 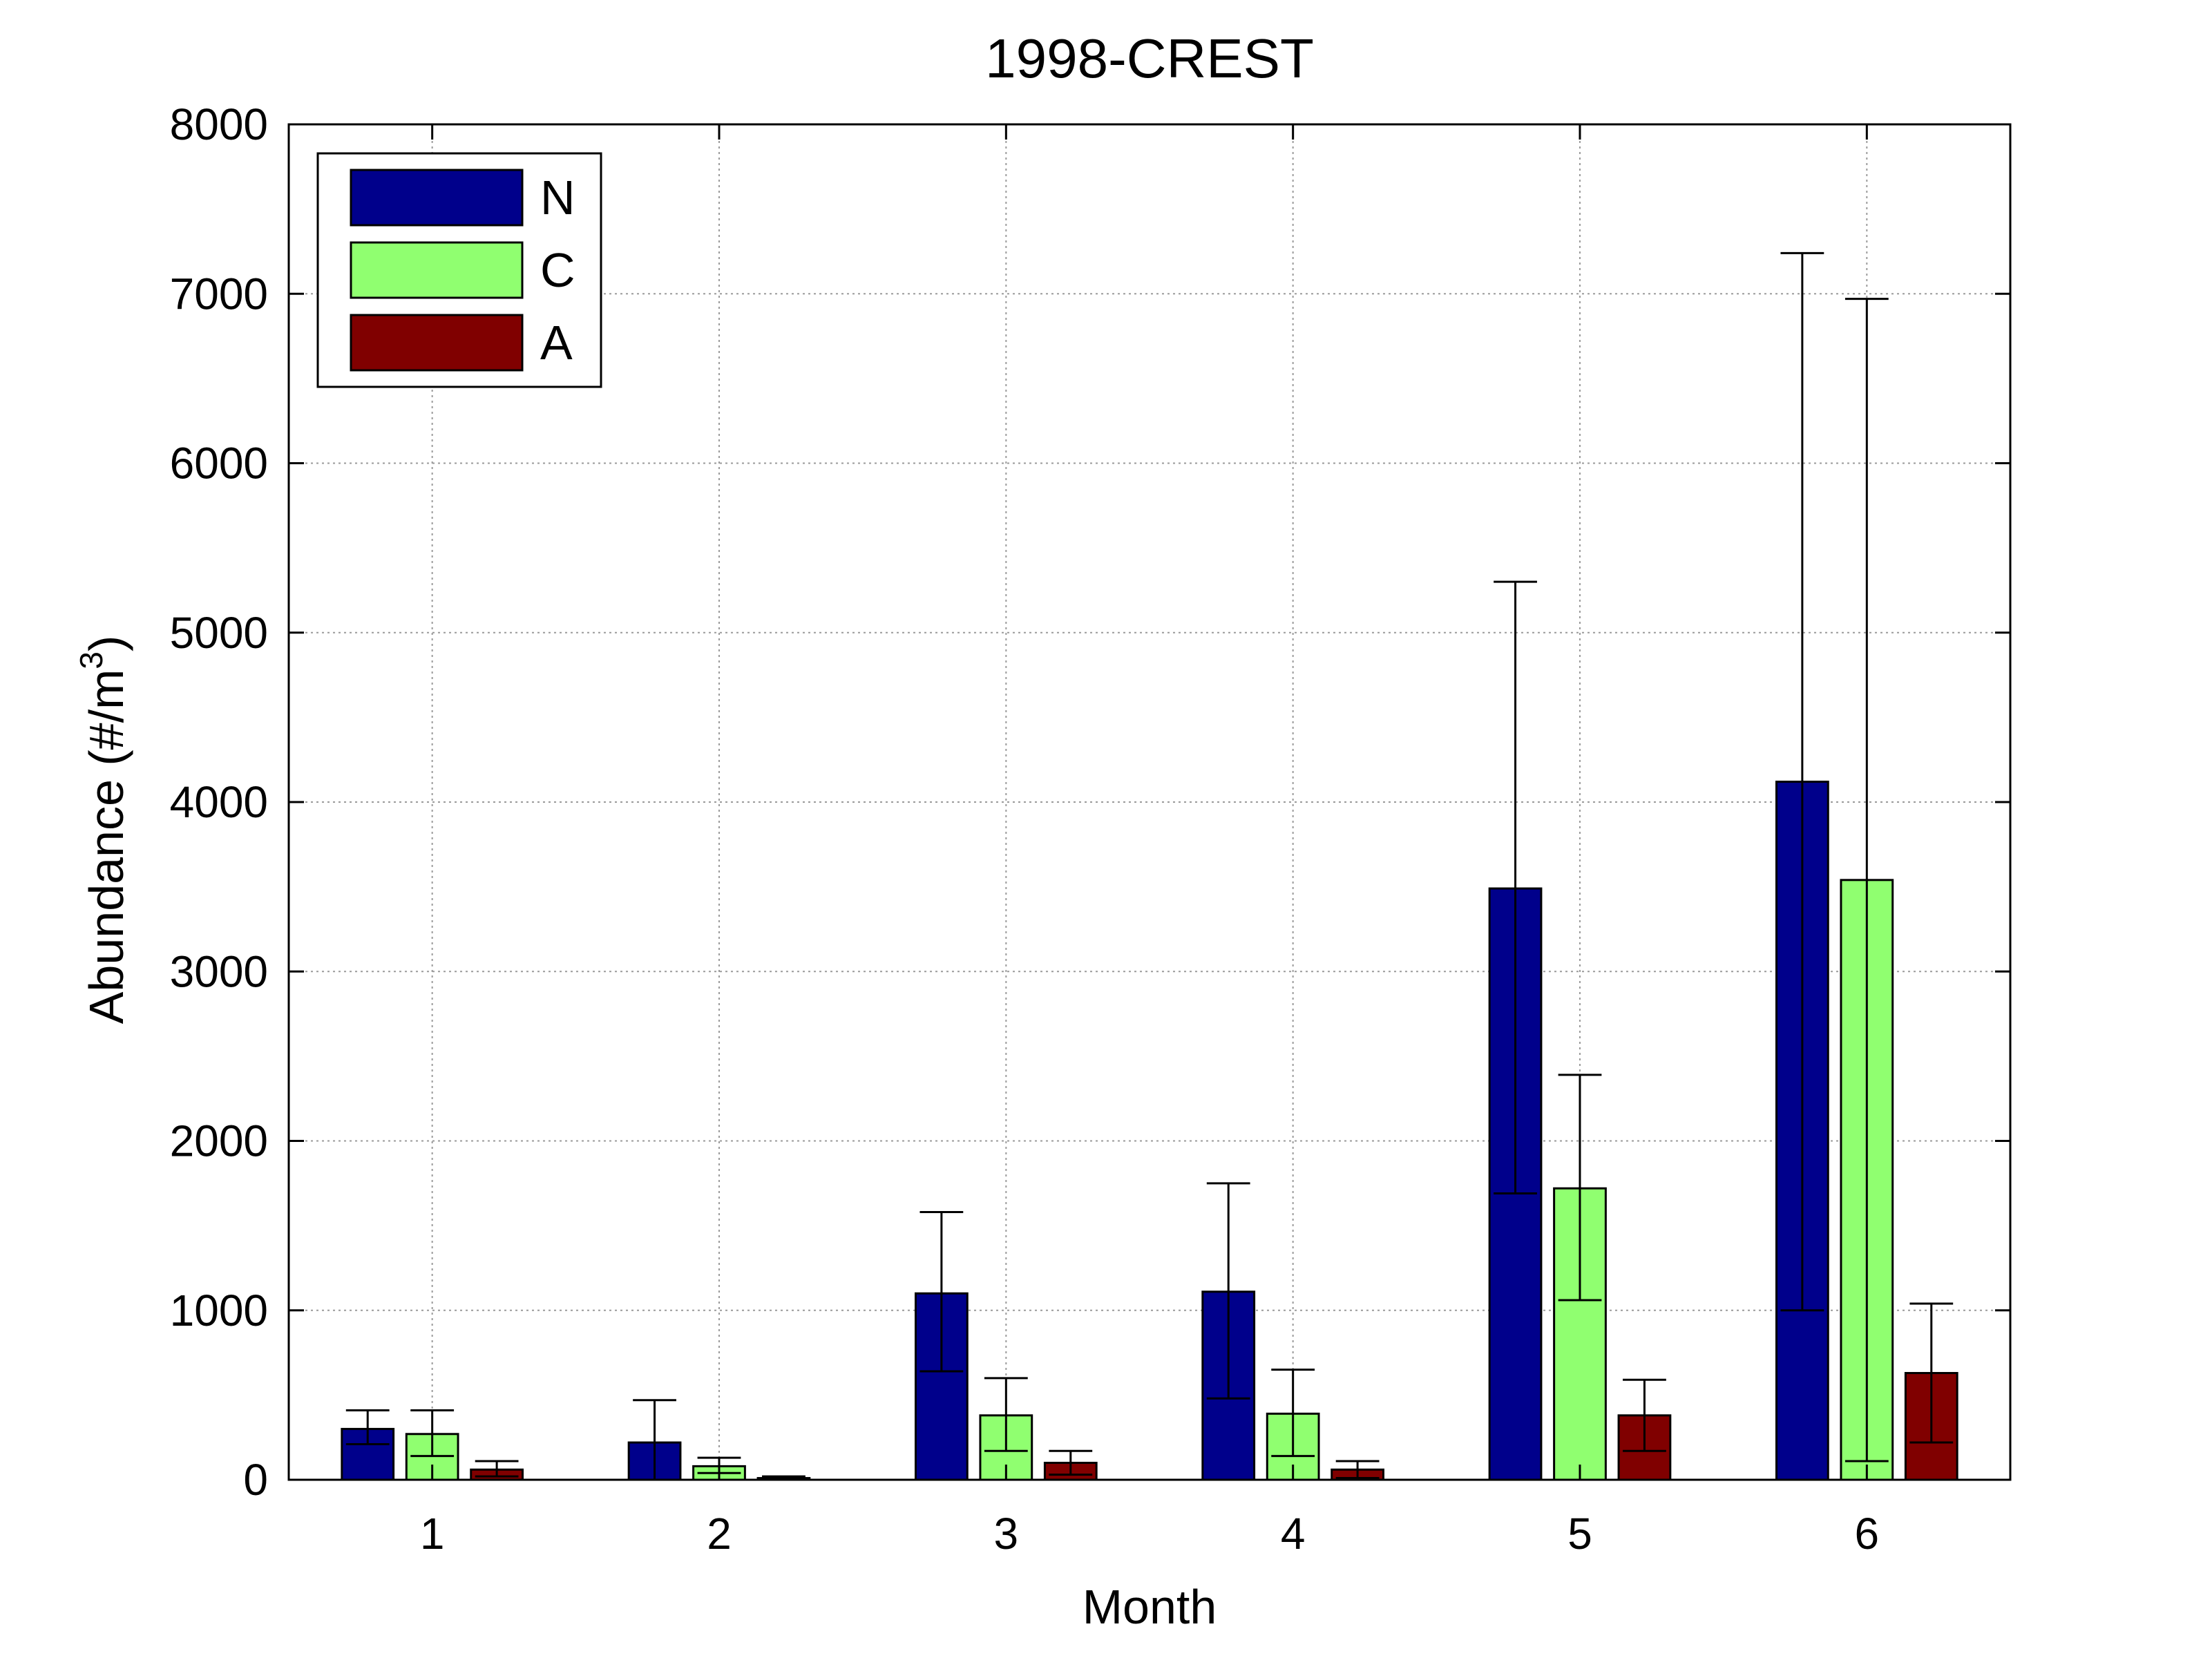 I want to click on legend-swatch-N, so click(x=437, y=198).